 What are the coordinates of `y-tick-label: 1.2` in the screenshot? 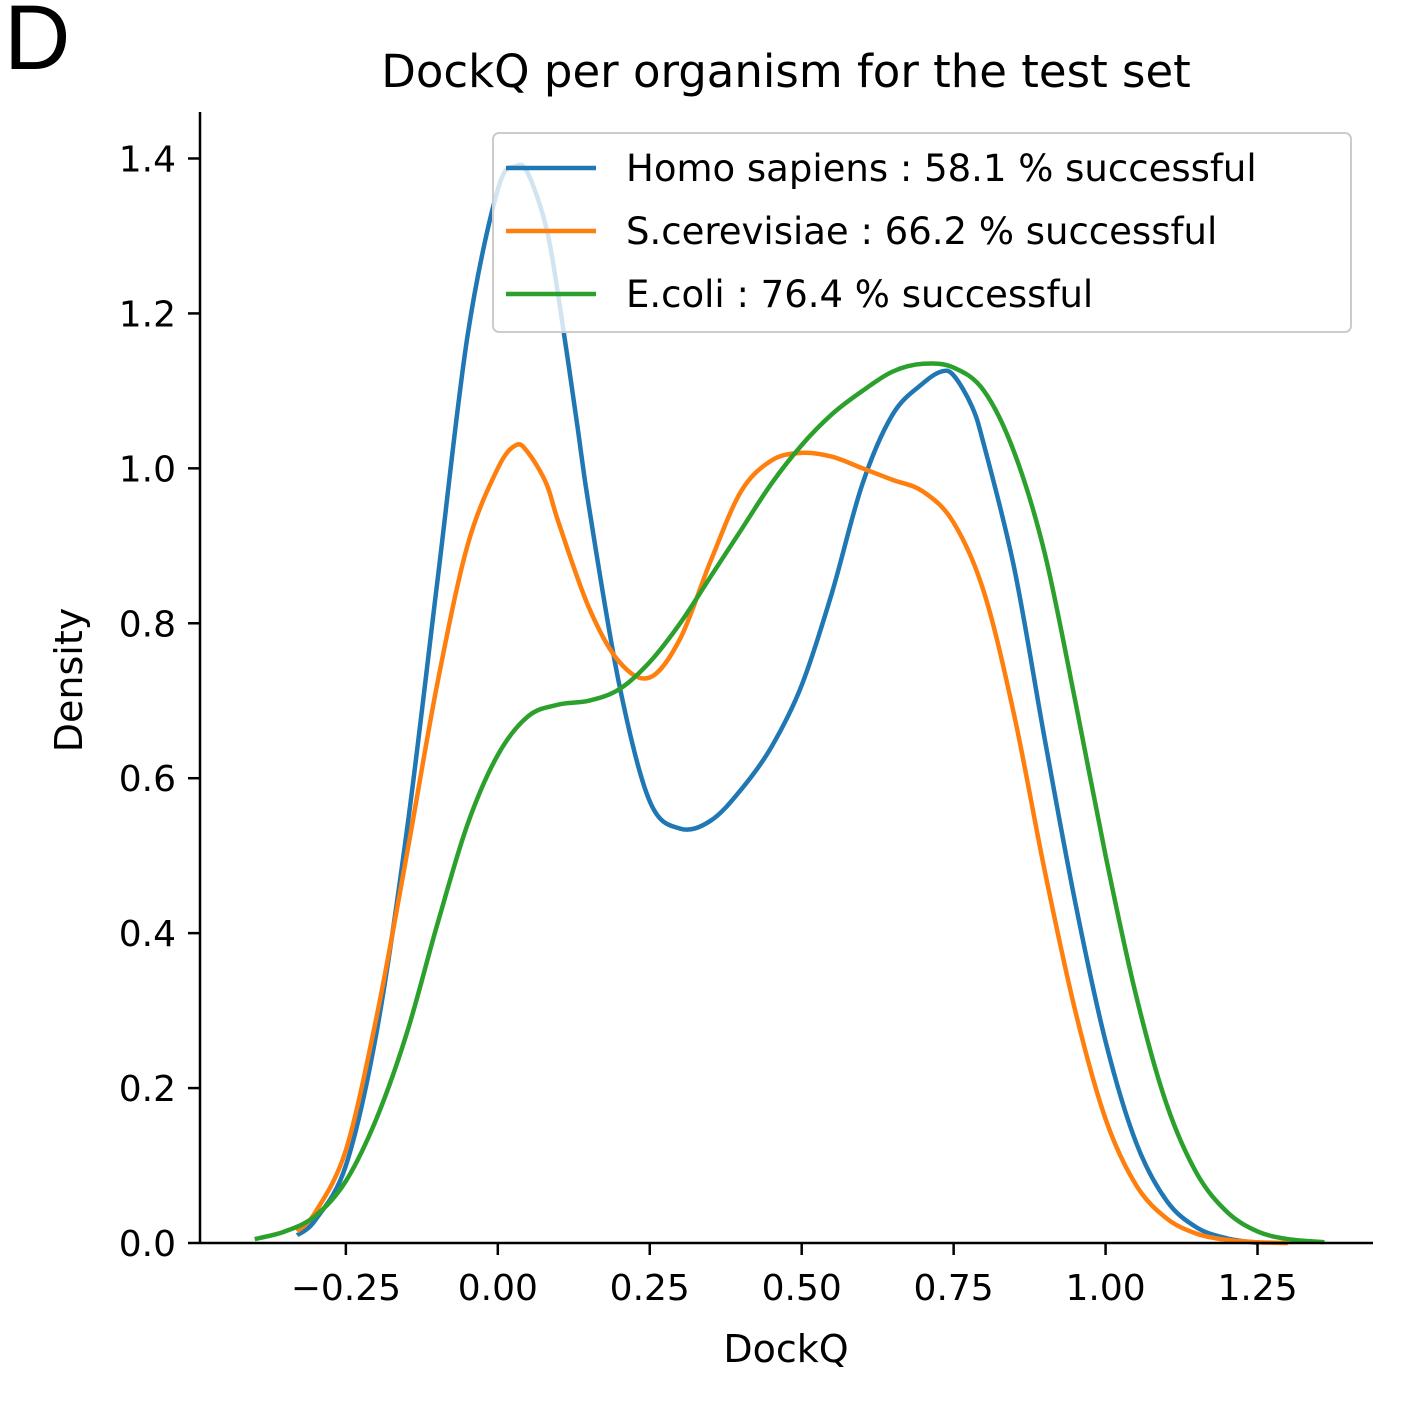 It's located at (147, 314).